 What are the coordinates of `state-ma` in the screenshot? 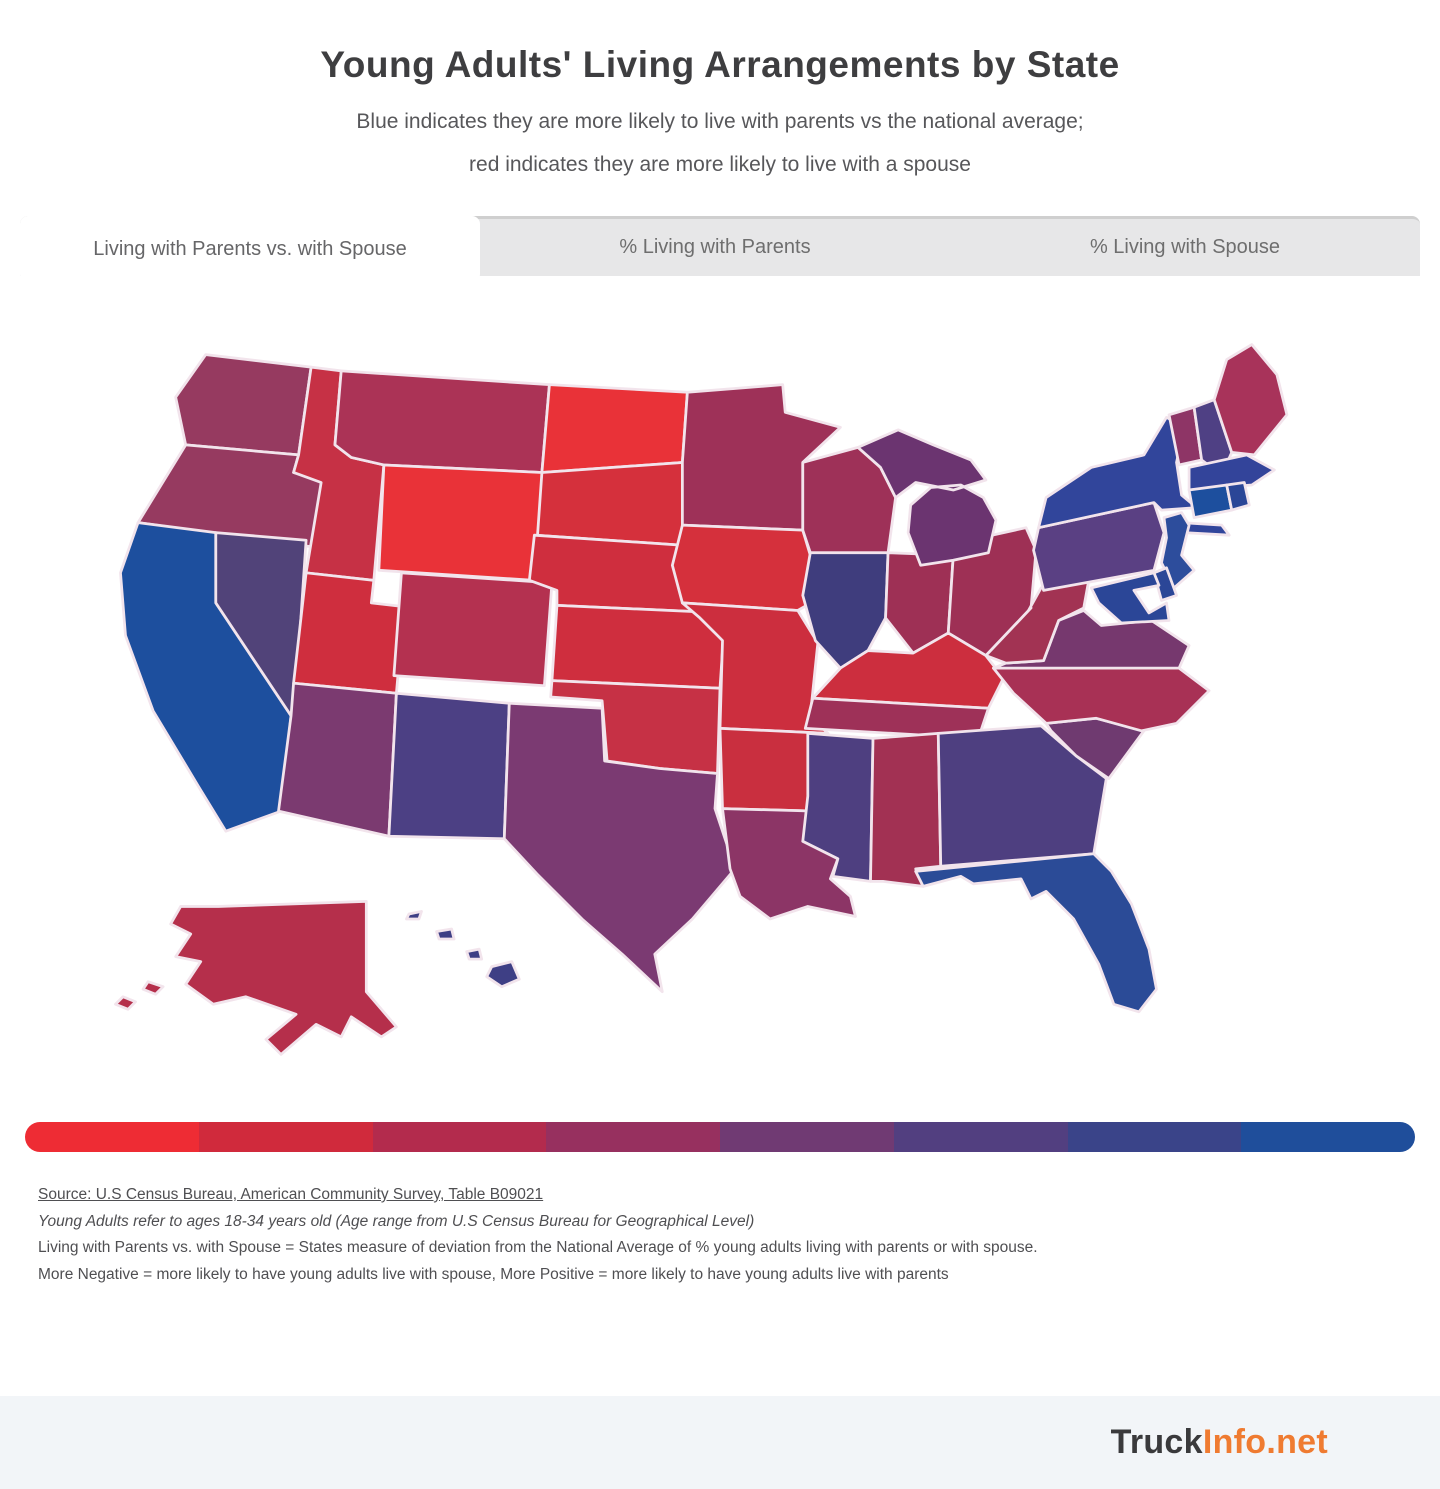 It's located at (1231, 472).